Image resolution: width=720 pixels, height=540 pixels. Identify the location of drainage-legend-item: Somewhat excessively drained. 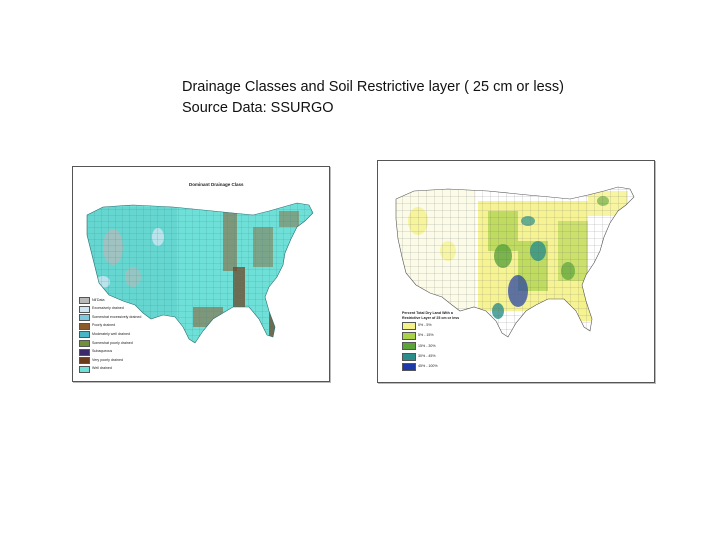
(110, 318).